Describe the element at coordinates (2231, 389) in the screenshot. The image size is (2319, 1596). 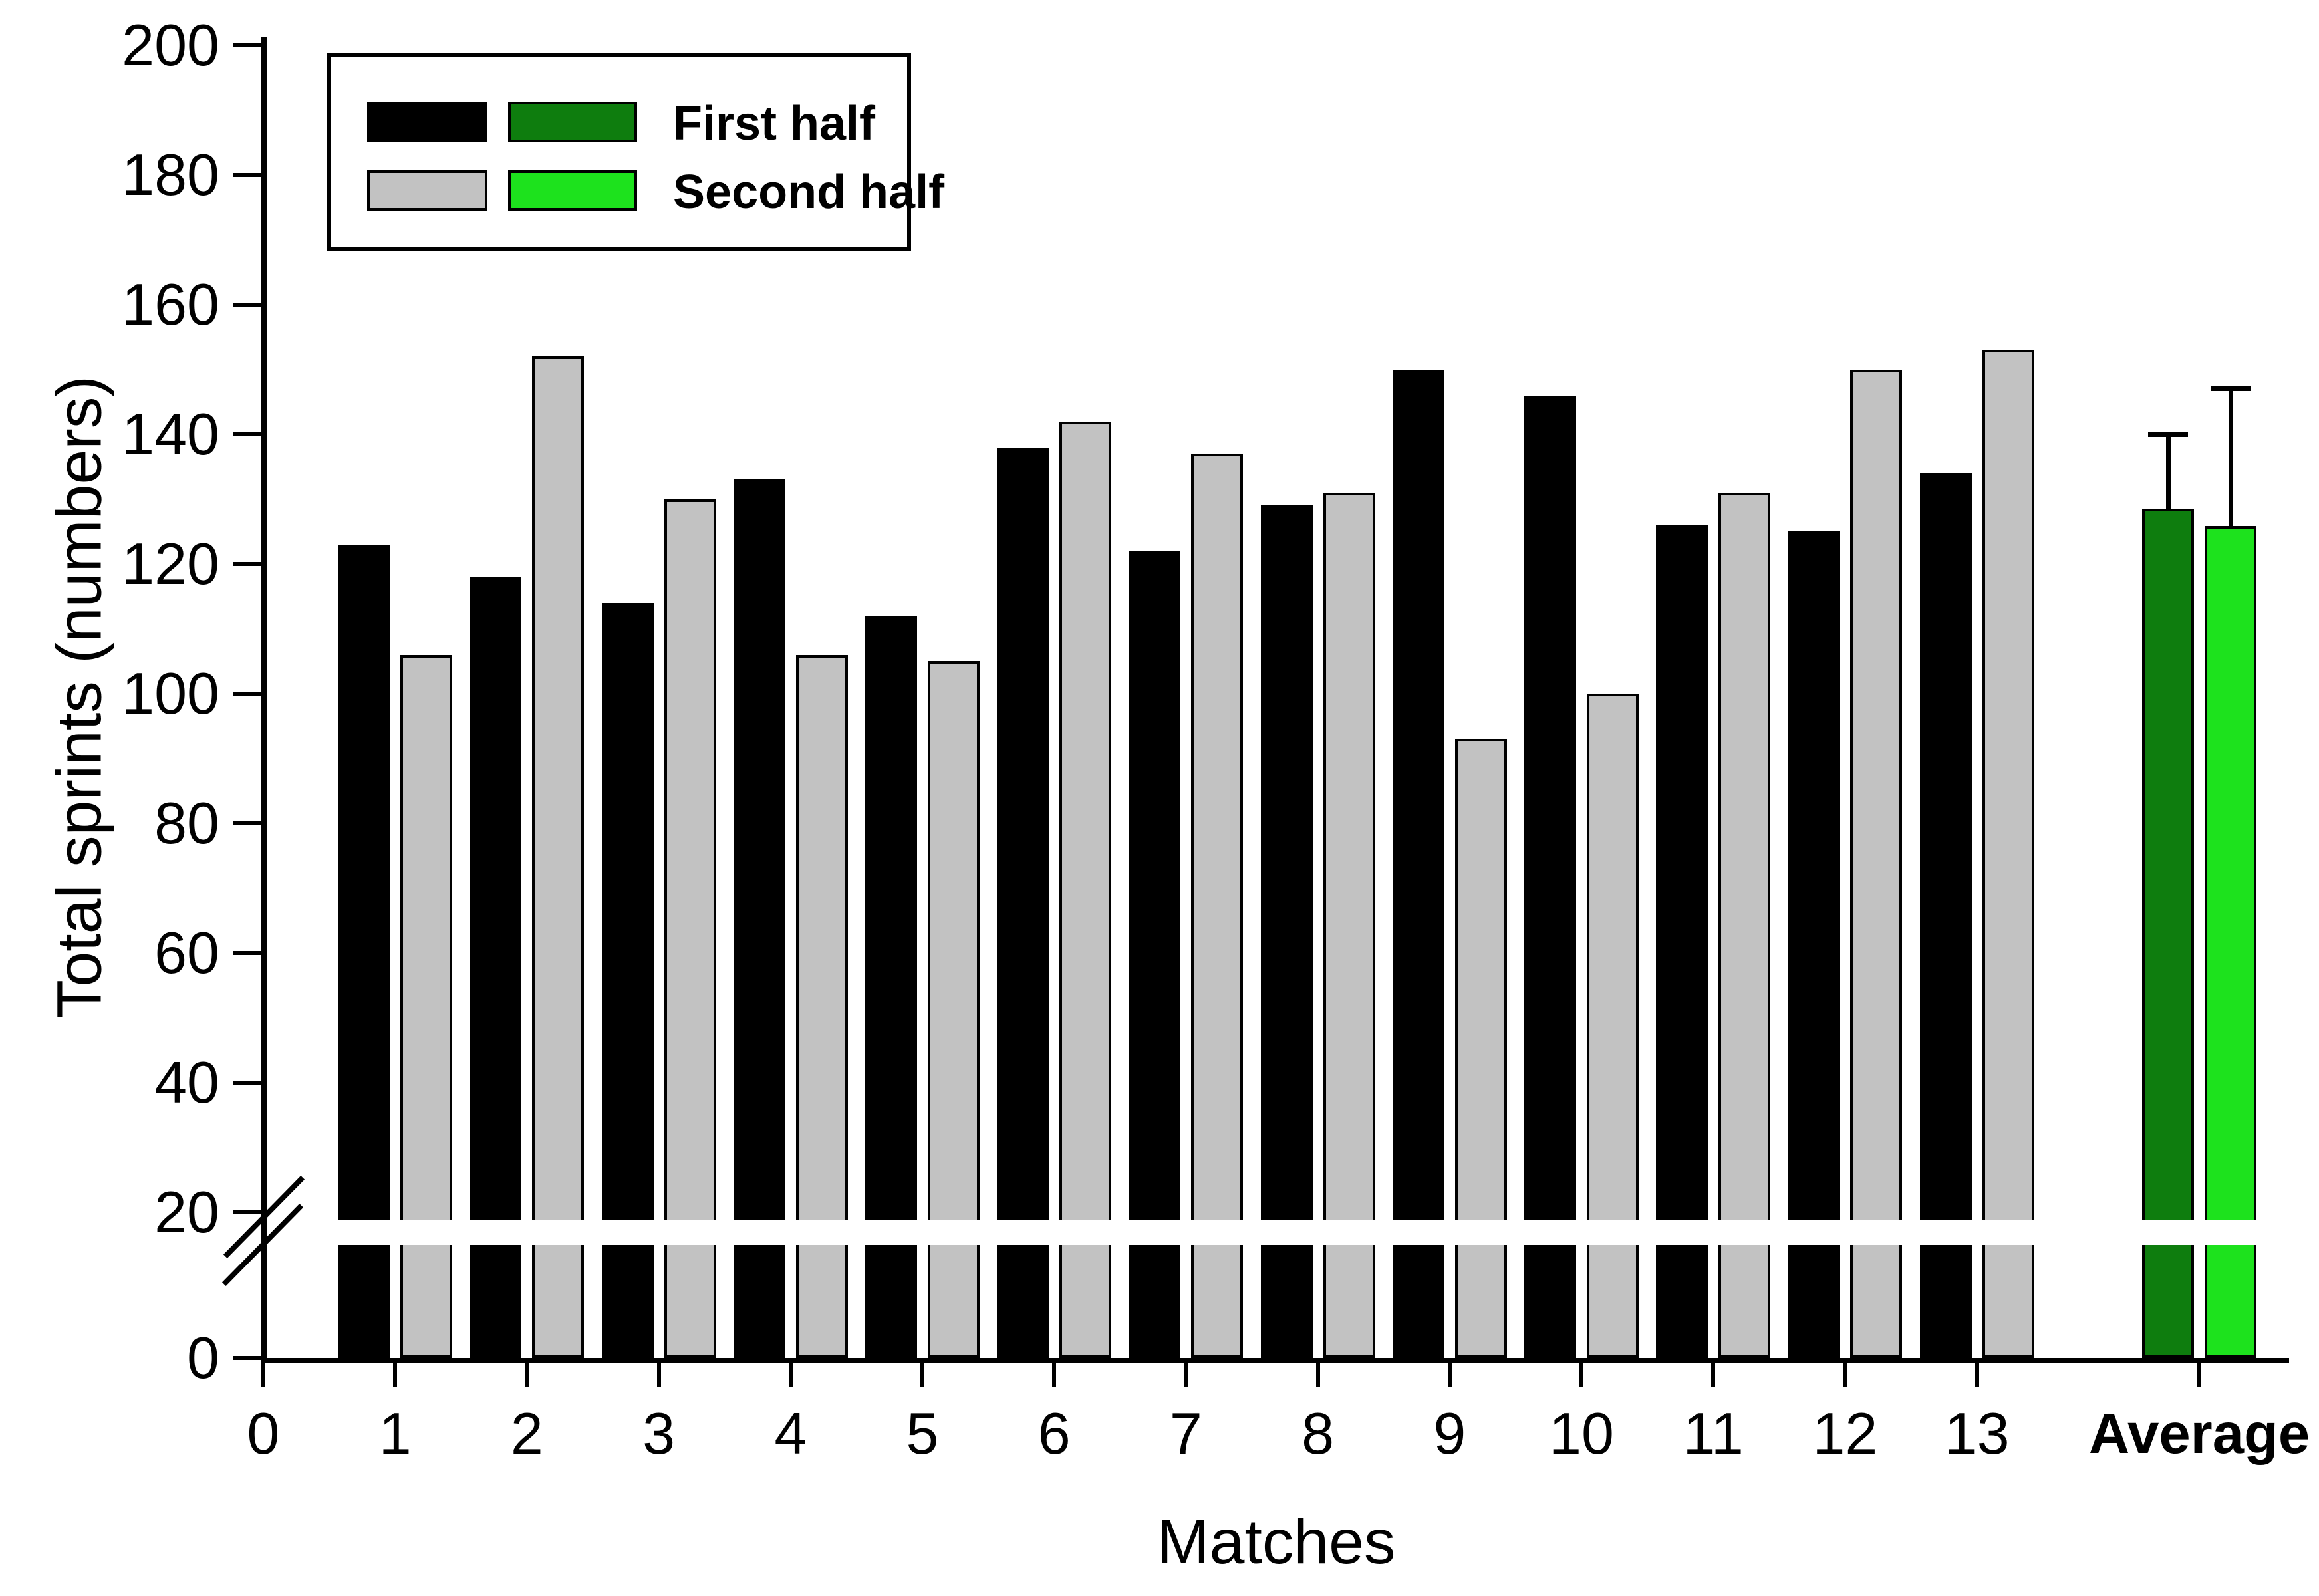
I see `bar-average-second-half-error-cap` at that location.